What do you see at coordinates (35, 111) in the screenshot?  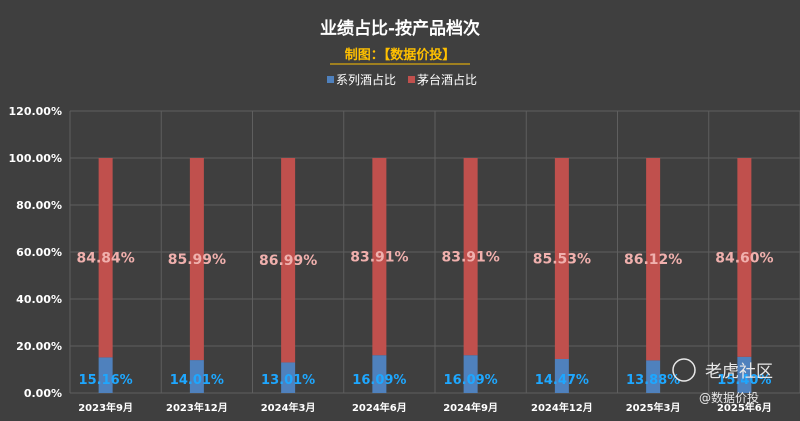 I see `y-tick-label: 120.00%` at bounding box center [35, 111].